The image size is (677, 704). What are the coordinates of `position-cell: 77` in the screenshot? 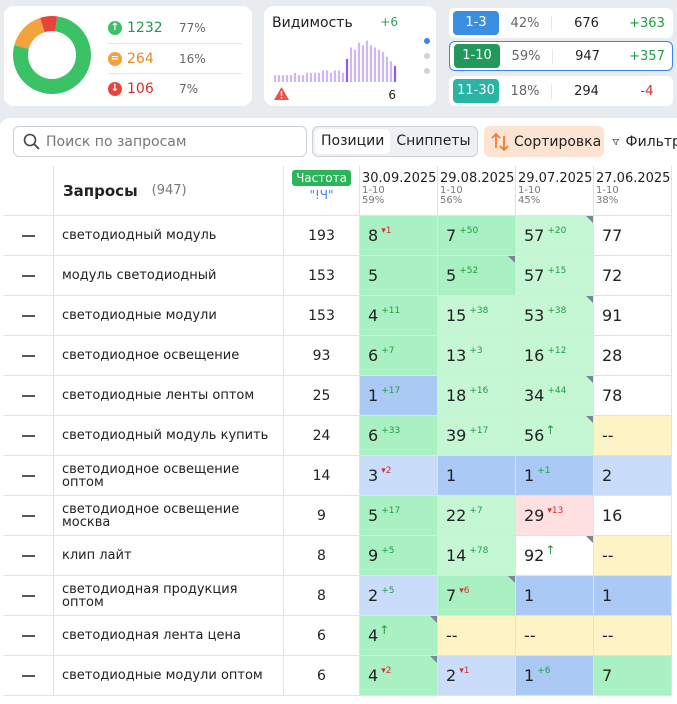 It's located at (633, 236).